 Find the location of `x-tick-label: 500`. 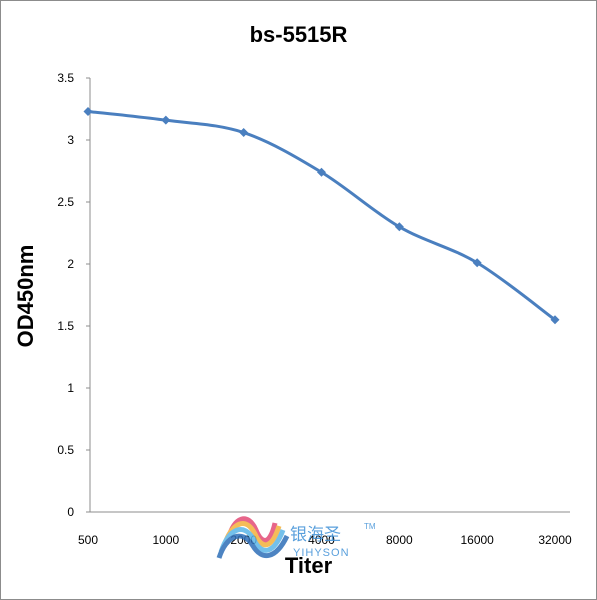

x-tick-label: 500 is located at coordinates (88, 540).